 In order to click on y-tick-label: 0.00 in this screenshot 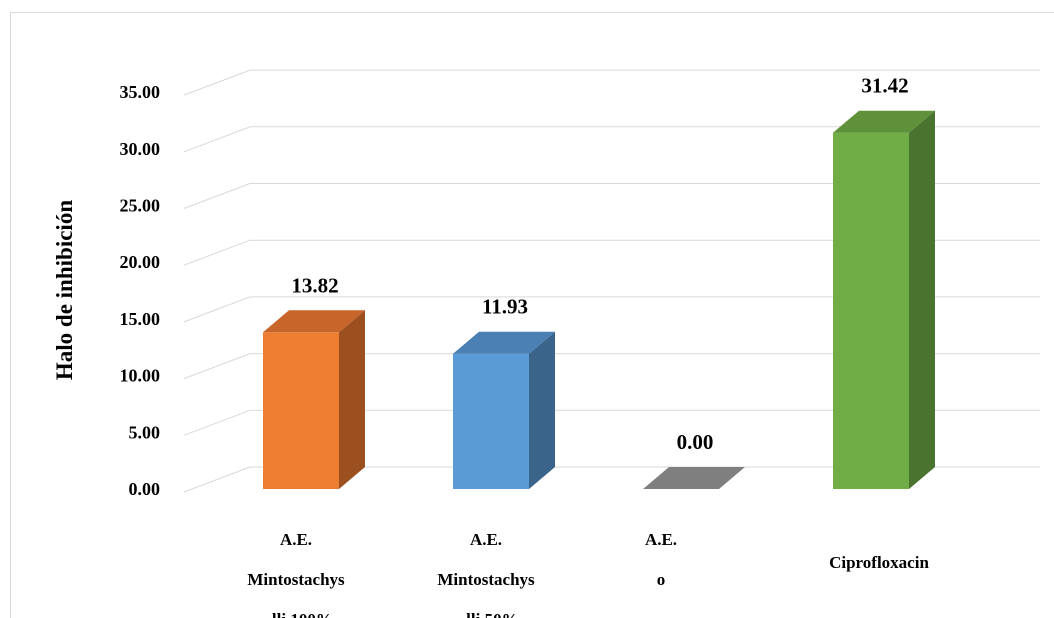, I will do `click(145, 489)`.